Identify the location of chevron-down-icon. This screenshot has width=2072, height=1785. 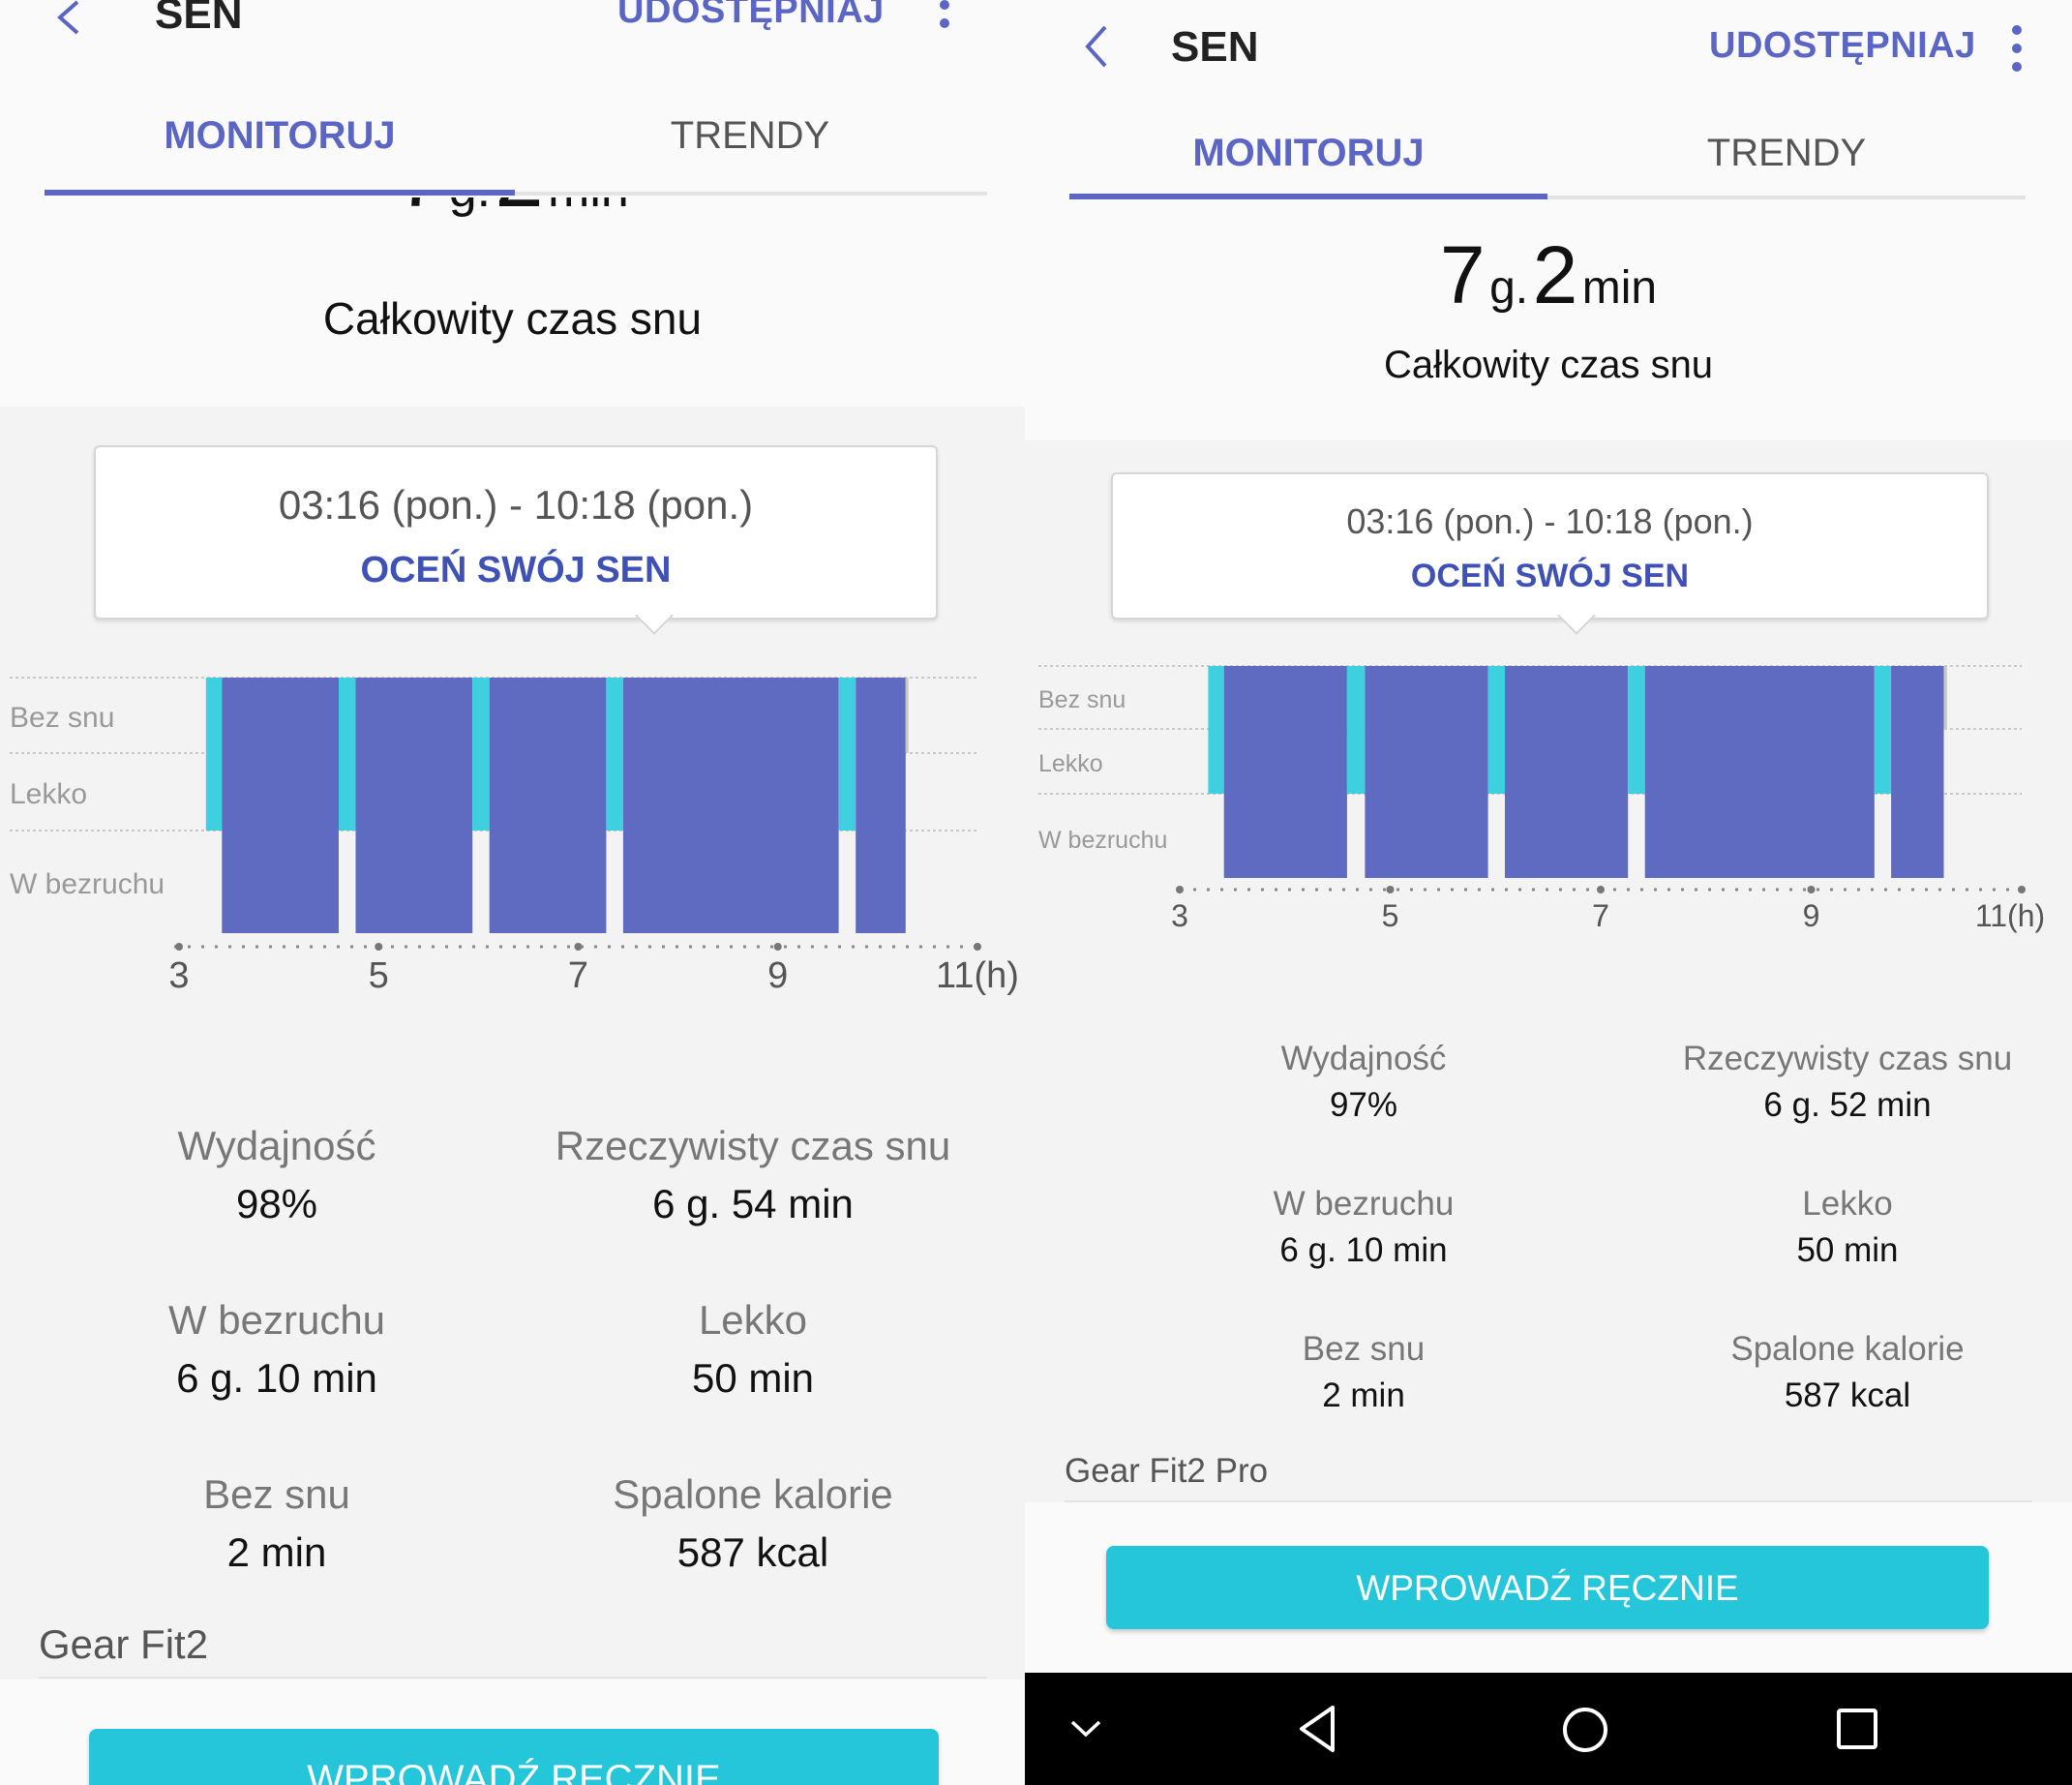
(1085, 1729).